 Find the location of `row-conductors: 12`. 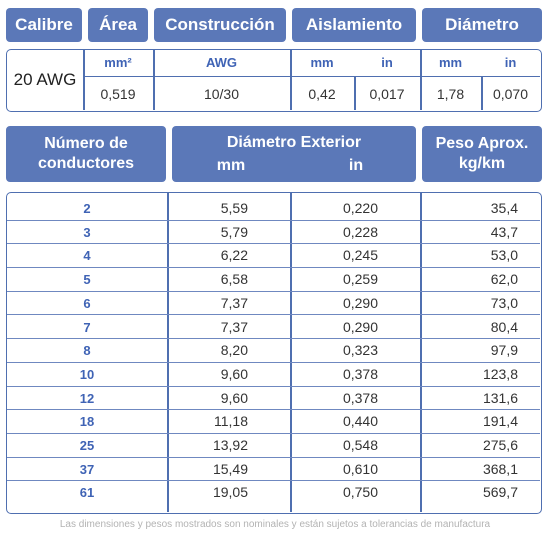

row-conductors: 12 is located at coordinates (87, 398).